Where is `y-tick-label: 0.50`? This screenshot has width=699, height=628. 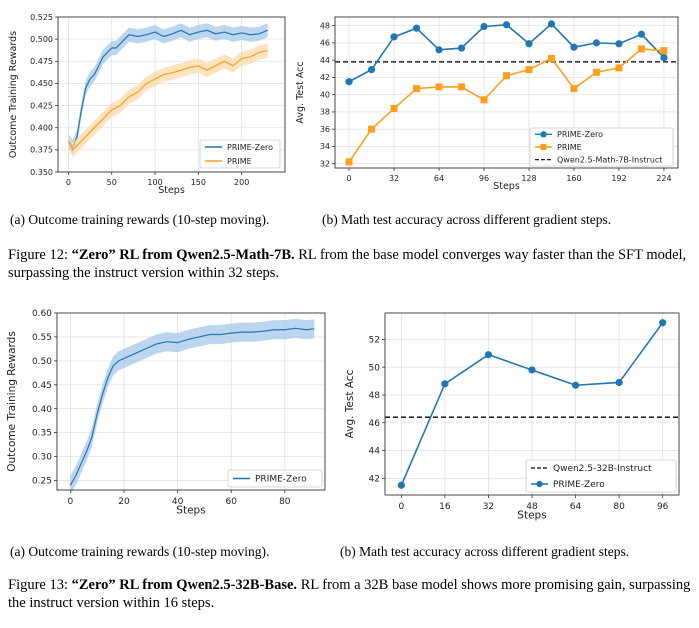 y-tick-label: 0.50 is located at coordinates (42, 362).